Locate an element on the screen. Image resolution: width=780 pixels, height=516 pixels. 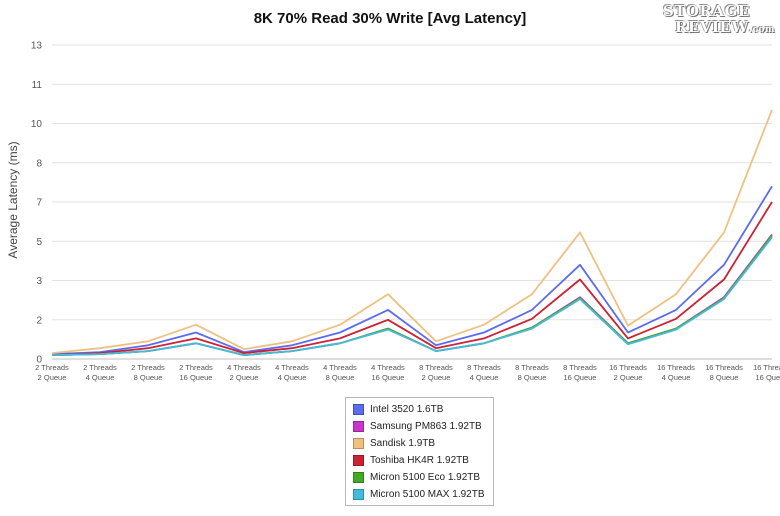
y-tick-label: 5 is located at coordinates (39, 242).